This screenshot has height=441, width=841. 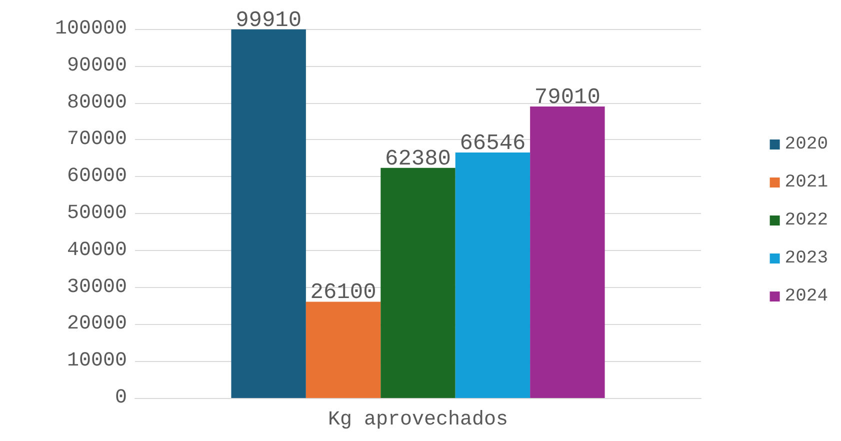 What do you see at coordinates (418, 420) in the screenshot?
I see `x-tick-label: Kg aprovechados` at bounding box center [418, 420].